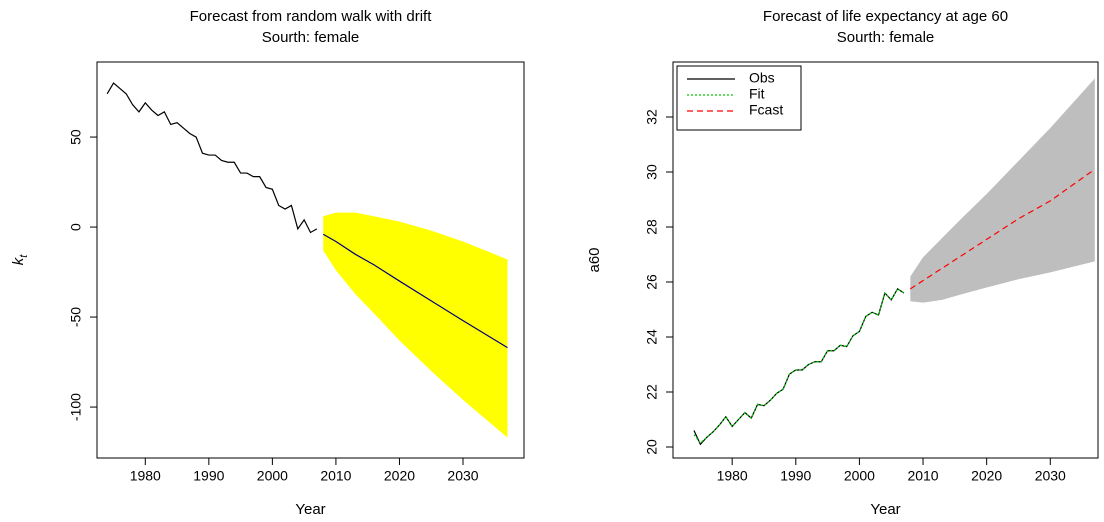 The image size is (1104, 522). What do you see at coordinates (594, 259) in the screenshot?
I see `y-axis-label: a60` at bounding box center [594, 259].